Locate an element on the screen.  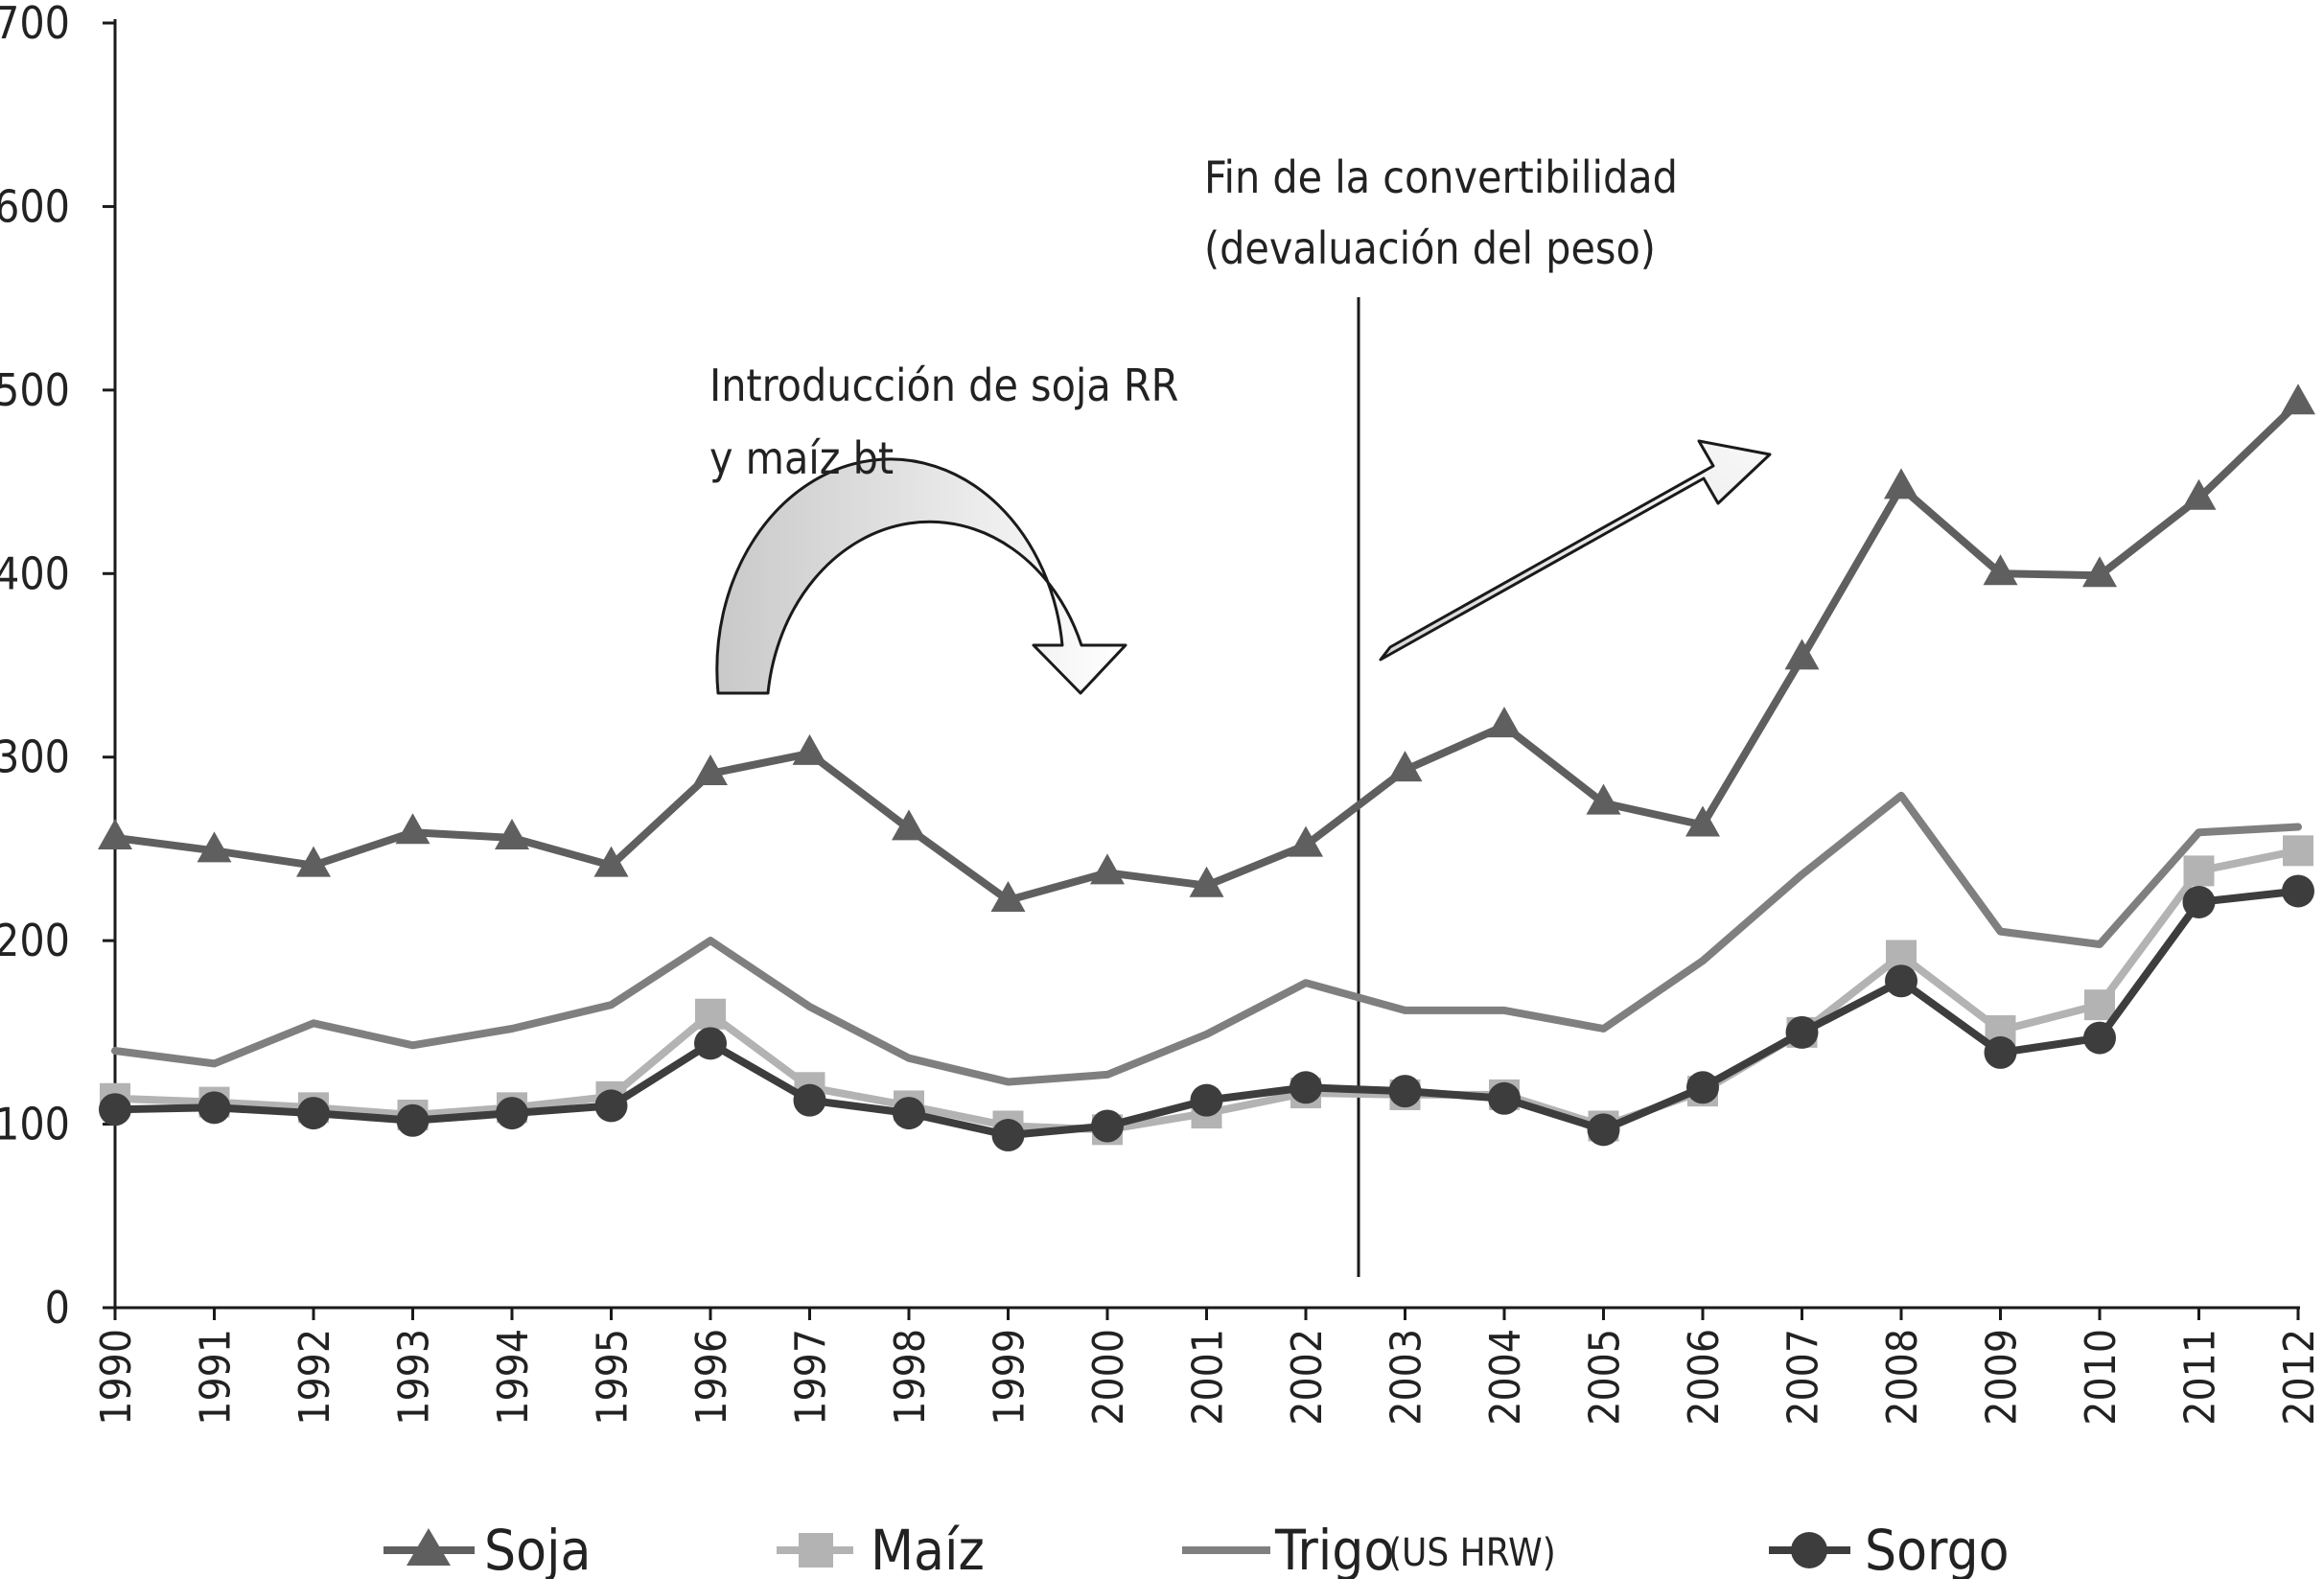
y-axis-ticks: 0 100 200 300 400 500 600 700 is located at coordinates (57, 667).